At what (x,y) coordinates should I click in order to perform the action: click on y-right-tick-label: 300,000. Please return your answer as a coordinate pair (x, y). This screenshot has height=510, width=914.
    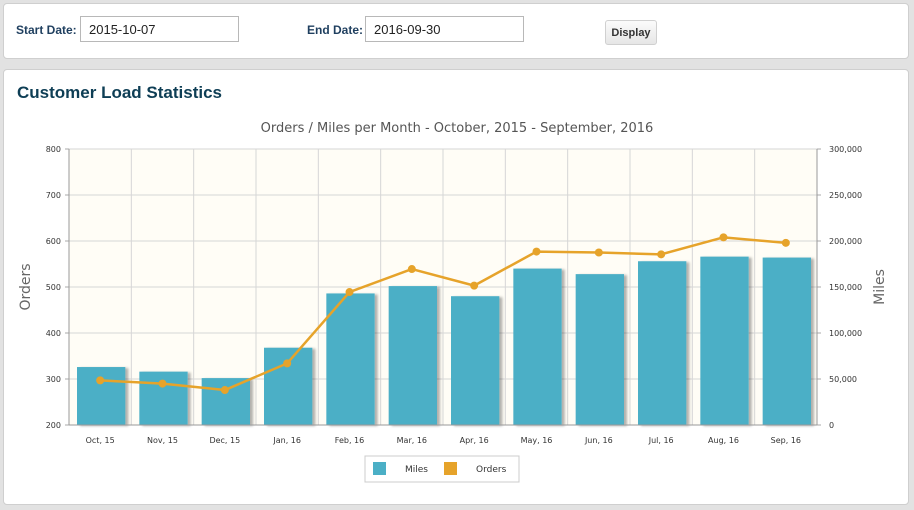
    Looking at the image, I should click on (845, 149).